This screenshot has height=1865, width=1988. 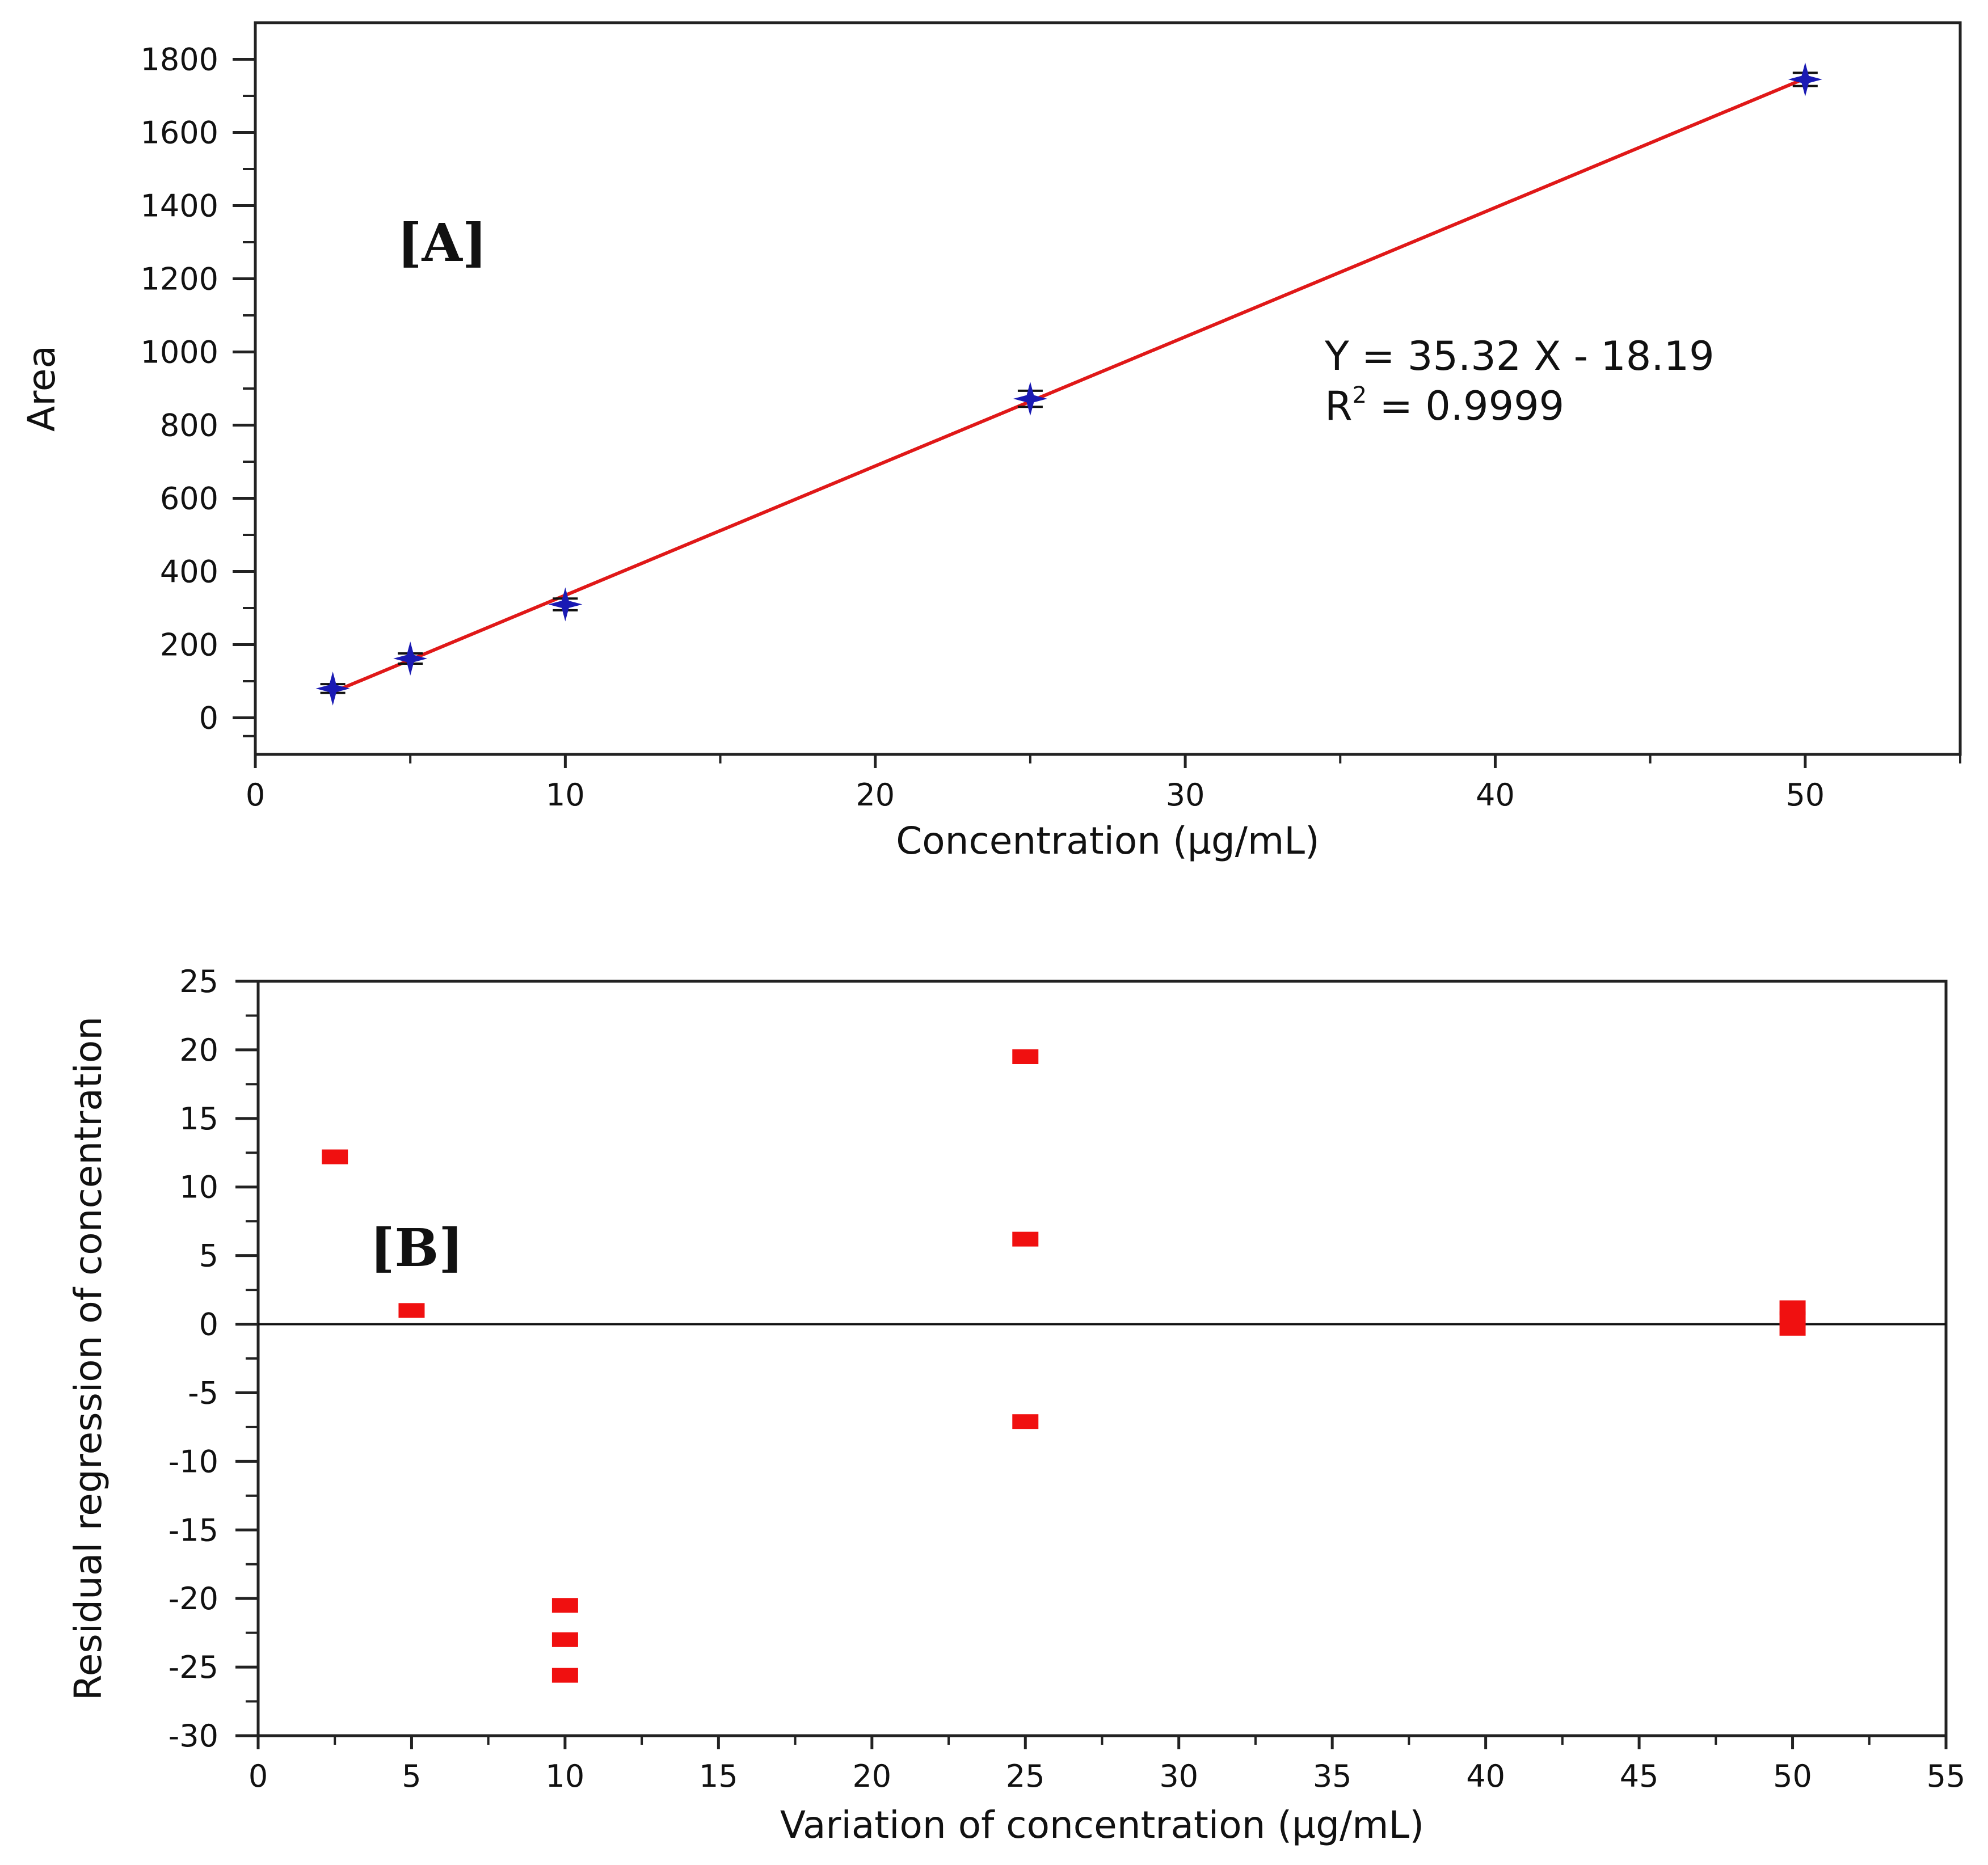 What do you see at coordinates (1805, 795) in the screenshot?
I see `panel-a-x-tick-label: 50` at bounding box center [1805, 795].